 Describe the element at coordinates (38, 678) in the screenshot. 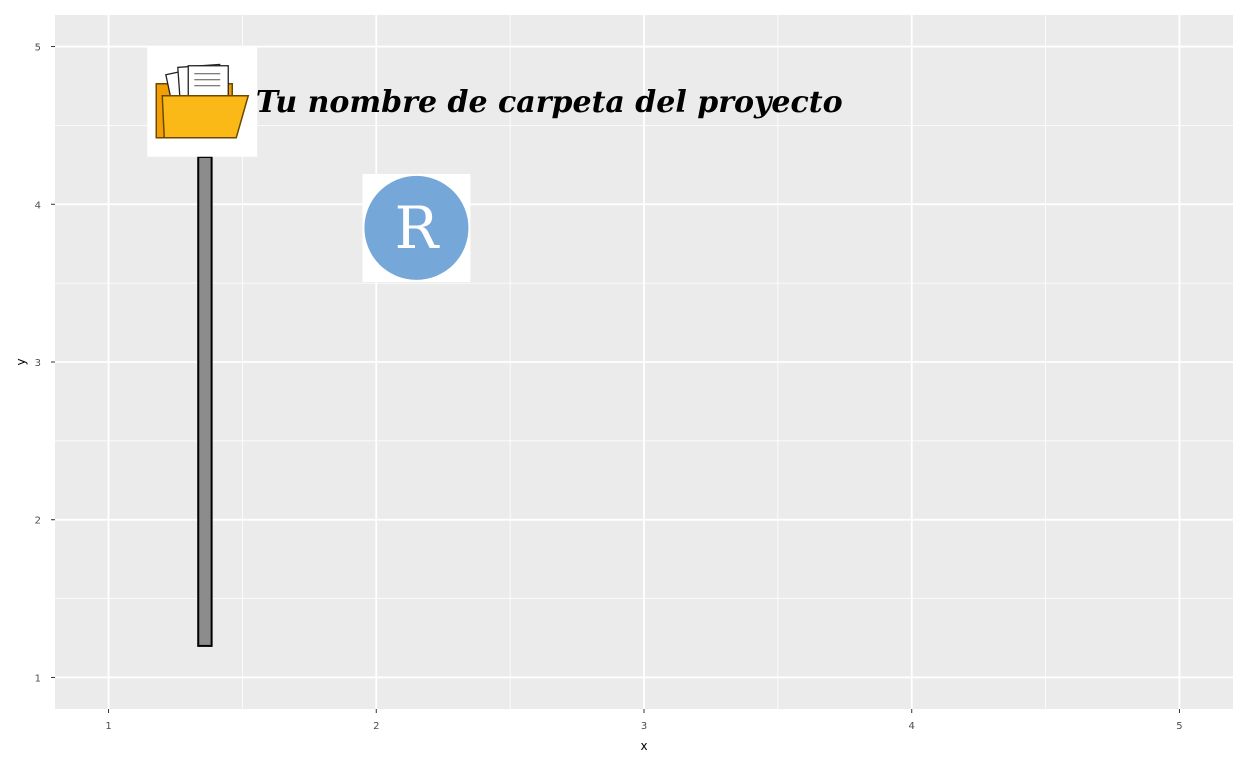

I see `y-tick-label: 1` at that location.